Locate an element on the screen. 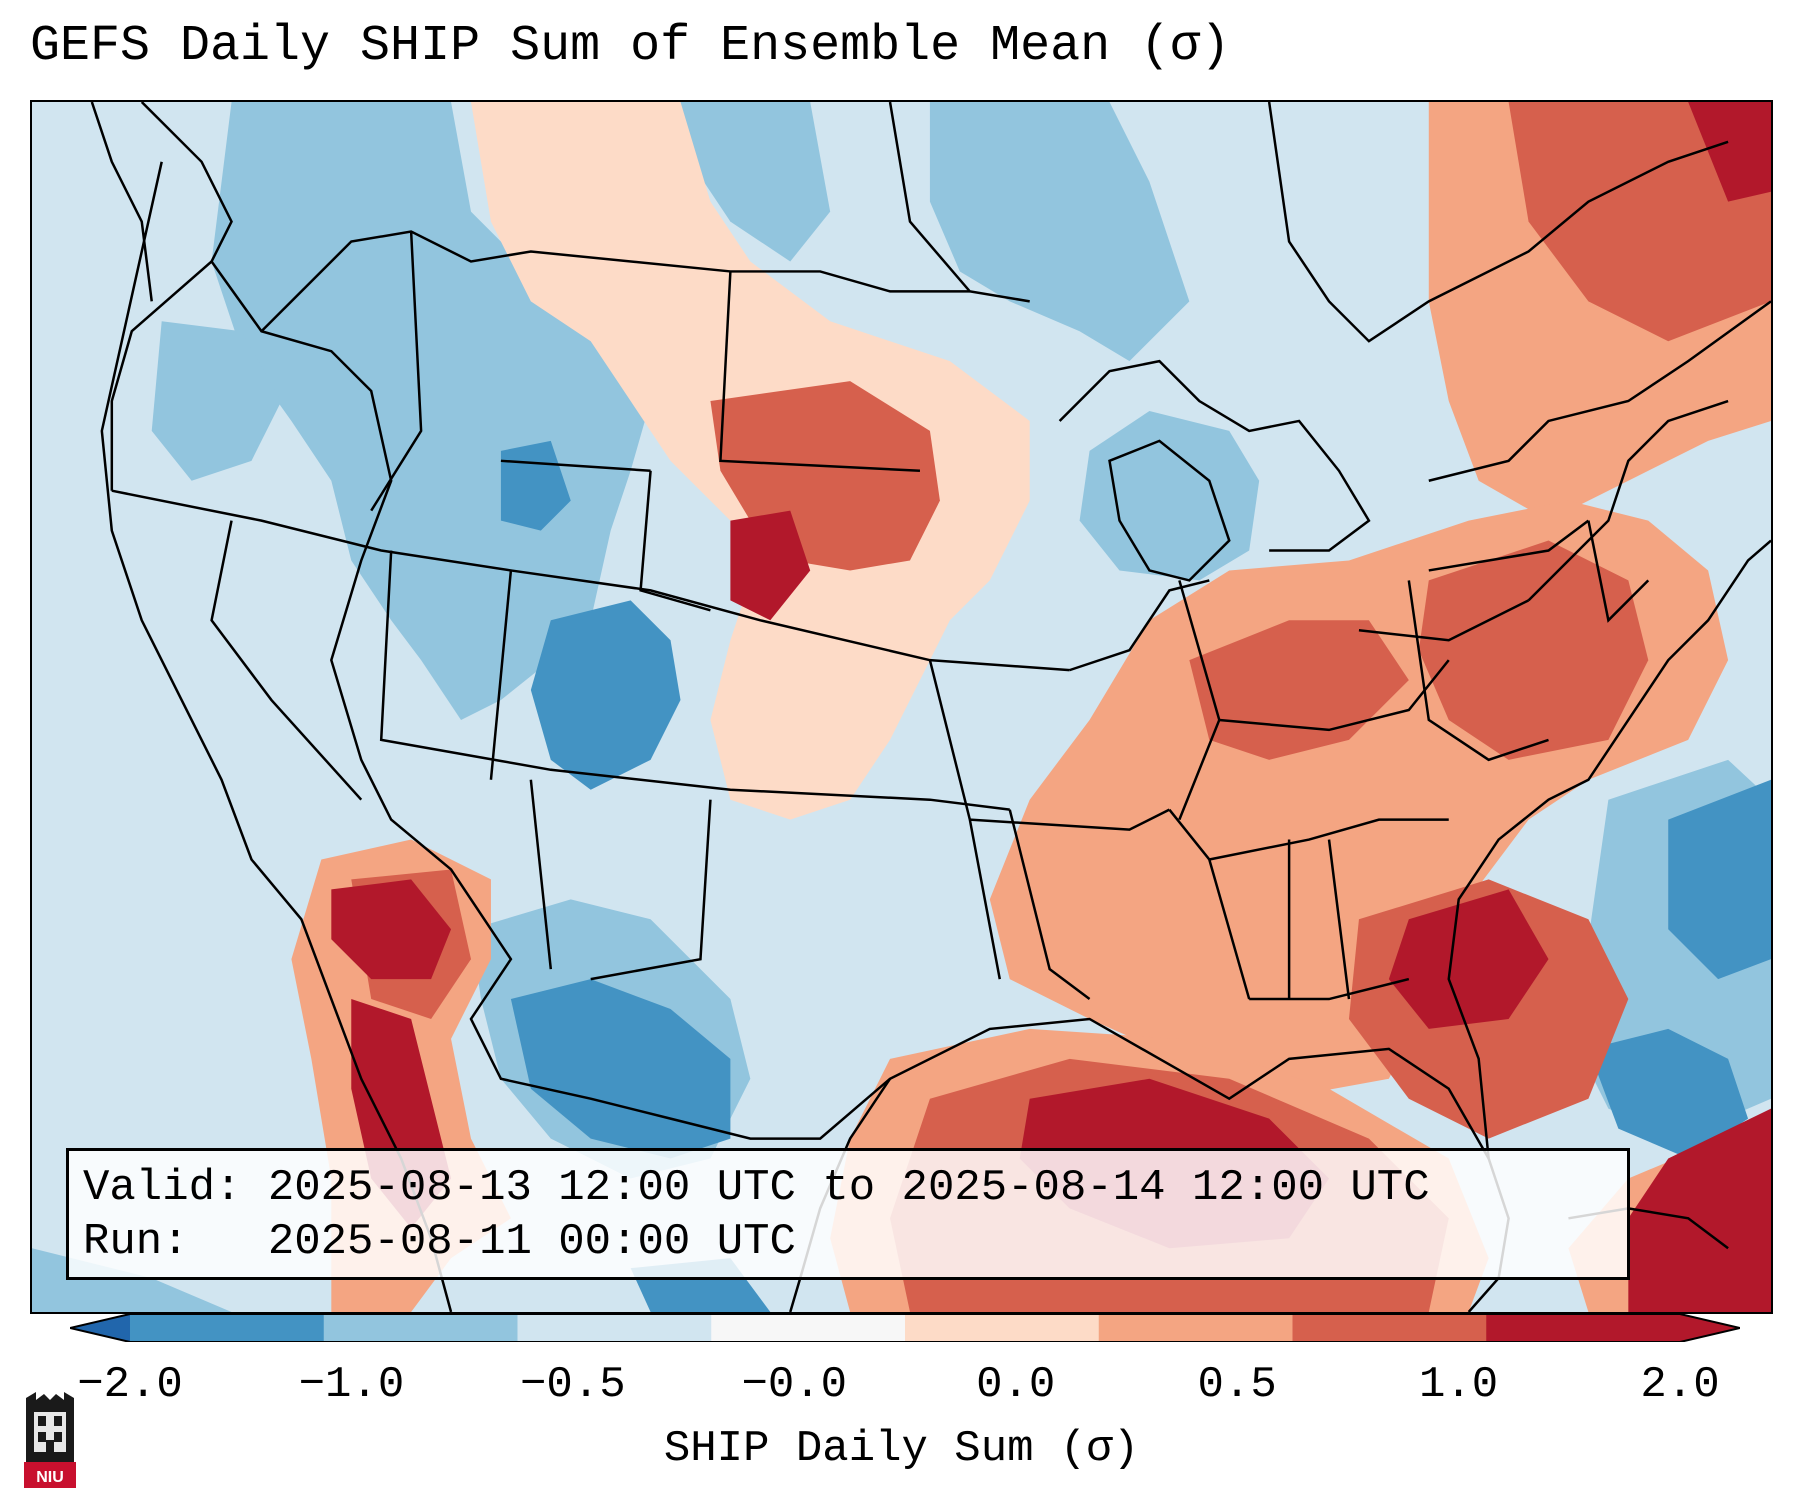  plot-title: GEFS Daily SHIP Sum of Ensemble Mean (σ) is located at coordinates (630, 46).